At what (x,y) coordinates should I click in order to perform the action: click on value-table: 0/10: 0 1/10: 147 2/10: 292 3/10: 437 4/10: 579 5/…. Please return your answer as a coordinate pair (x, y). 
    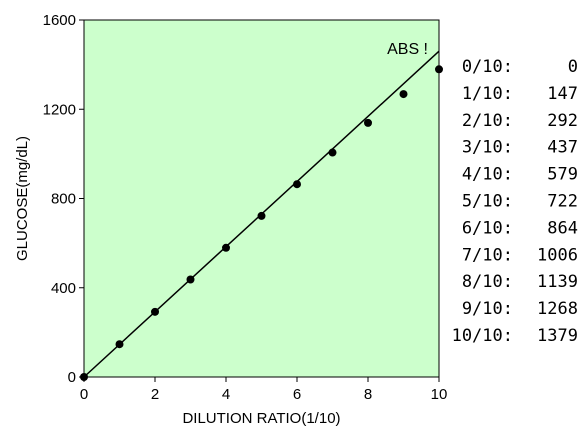
    Looking at the image, I should click on (515, 201).